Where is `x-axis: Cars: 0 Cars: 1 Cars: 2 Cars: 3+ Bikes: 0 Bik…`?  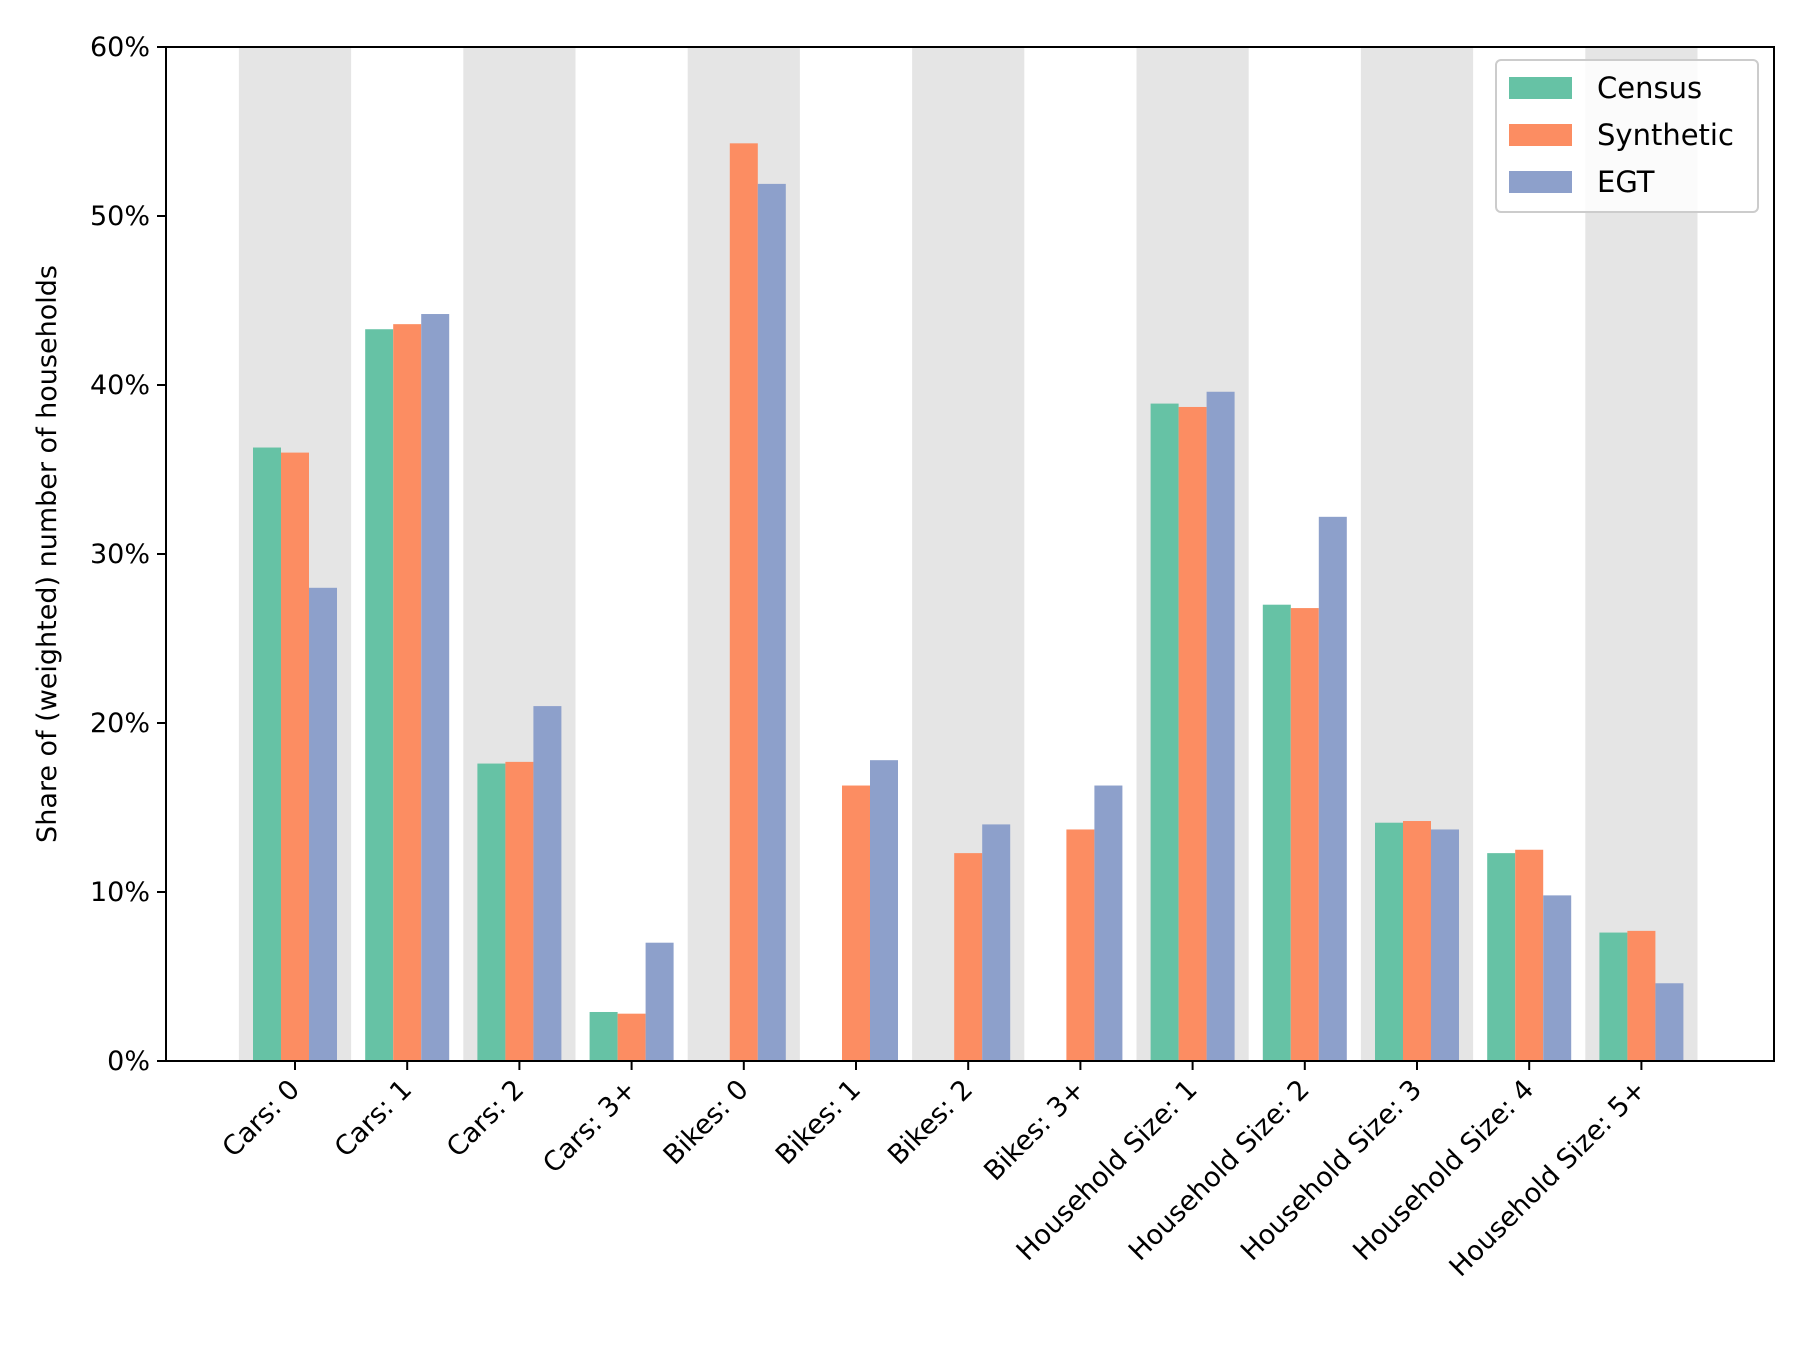
x-axis: Cars: 0 Cars: 1 Cars: 2 Cars: 3+ Bikes: 0 Bik… is located at coordinates (934, 1172).